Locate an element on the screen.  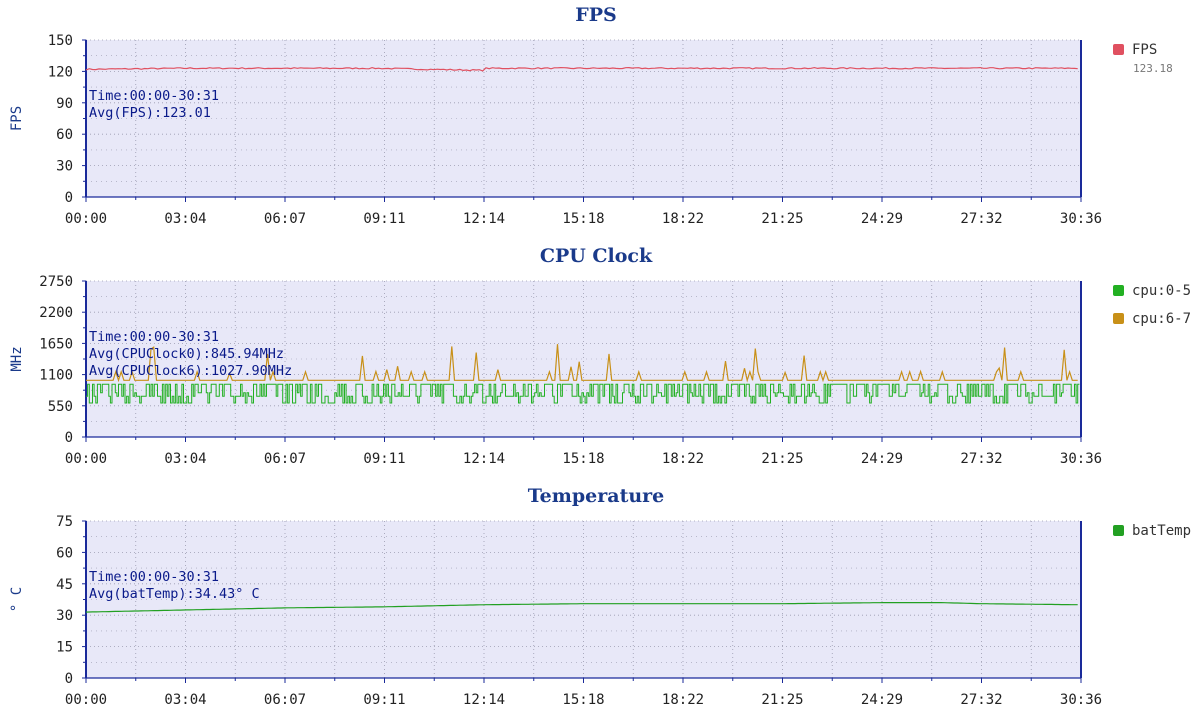
y-tick-label: 2750 is located at coordinates (56, 282).